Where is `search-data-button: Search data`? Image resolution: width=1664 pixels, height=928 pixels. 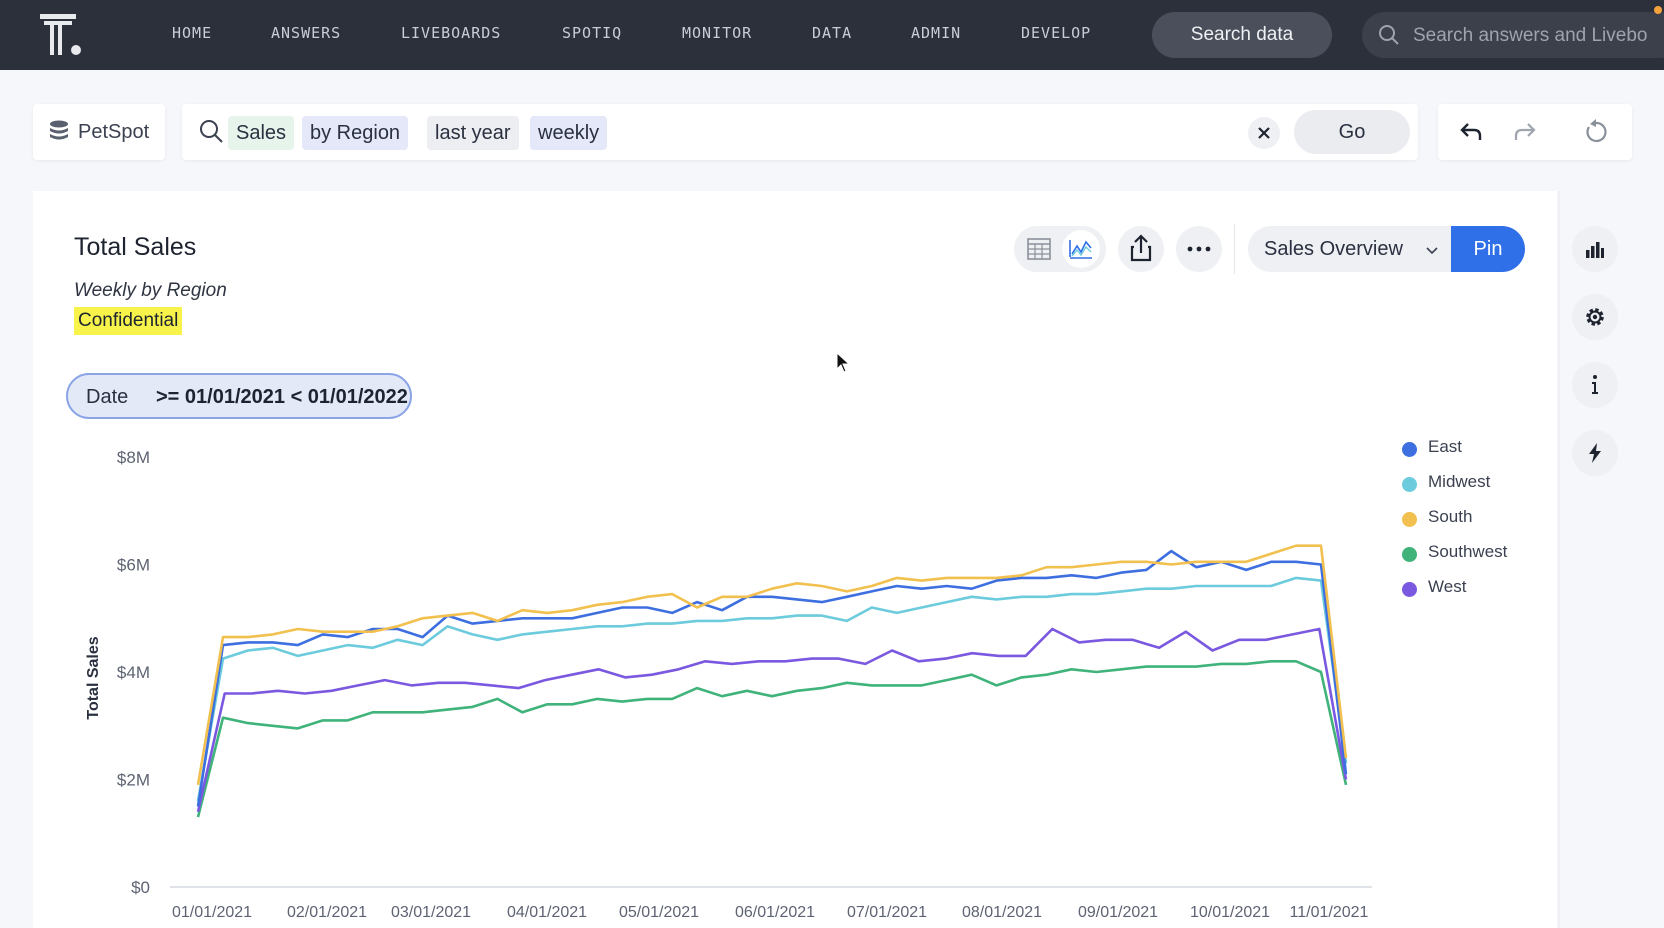 search-data-button: Search data is located at coordinates (1242, 35).